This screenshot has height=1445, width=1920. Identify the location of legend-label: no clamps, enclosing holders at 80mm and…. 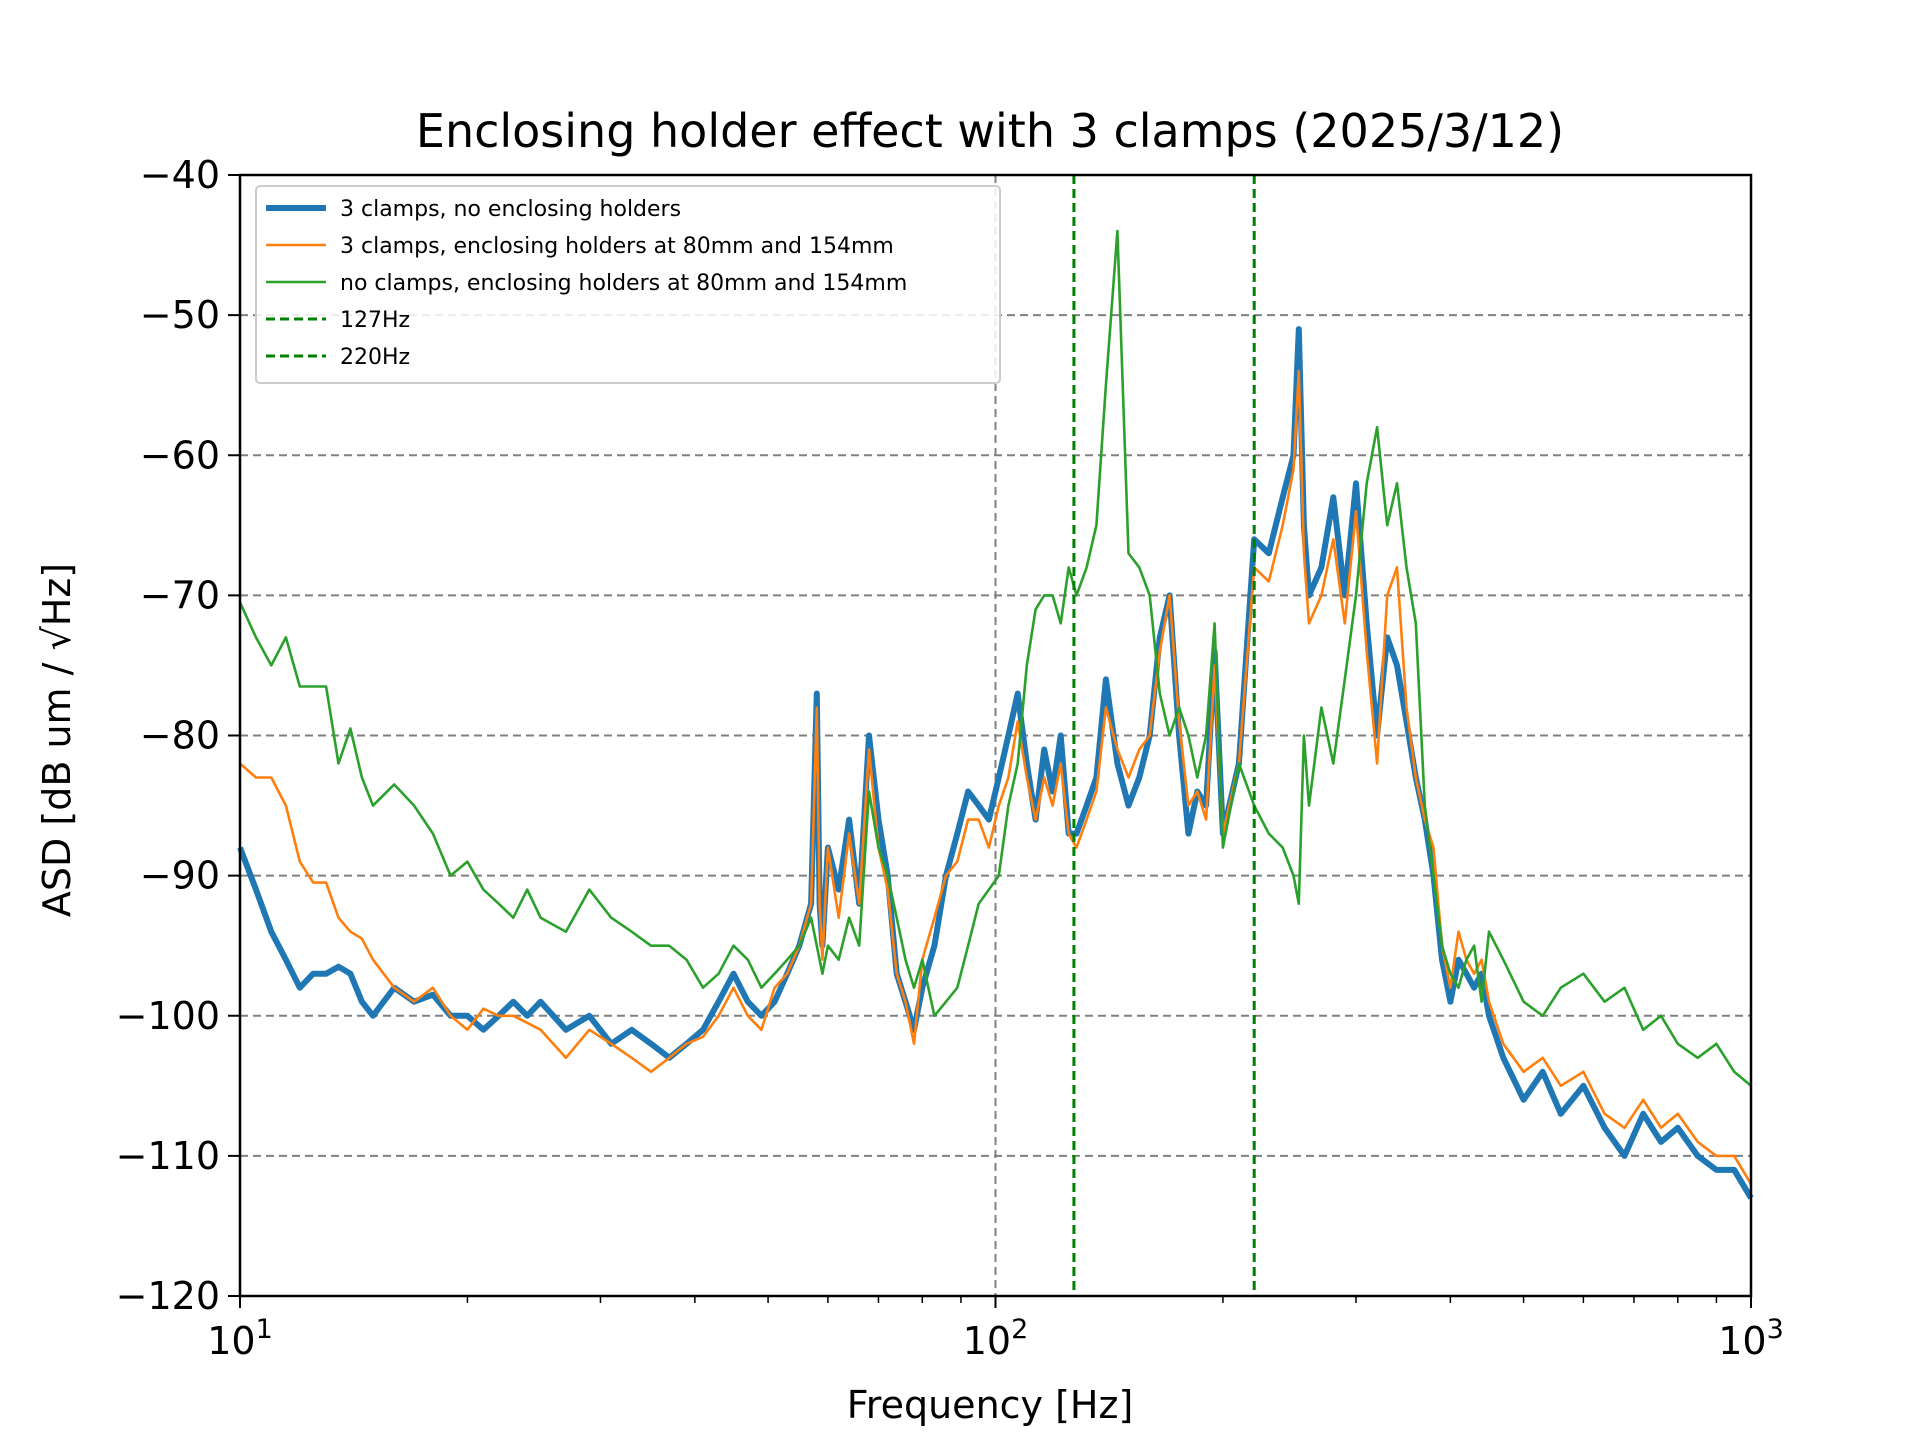
(623, 283).